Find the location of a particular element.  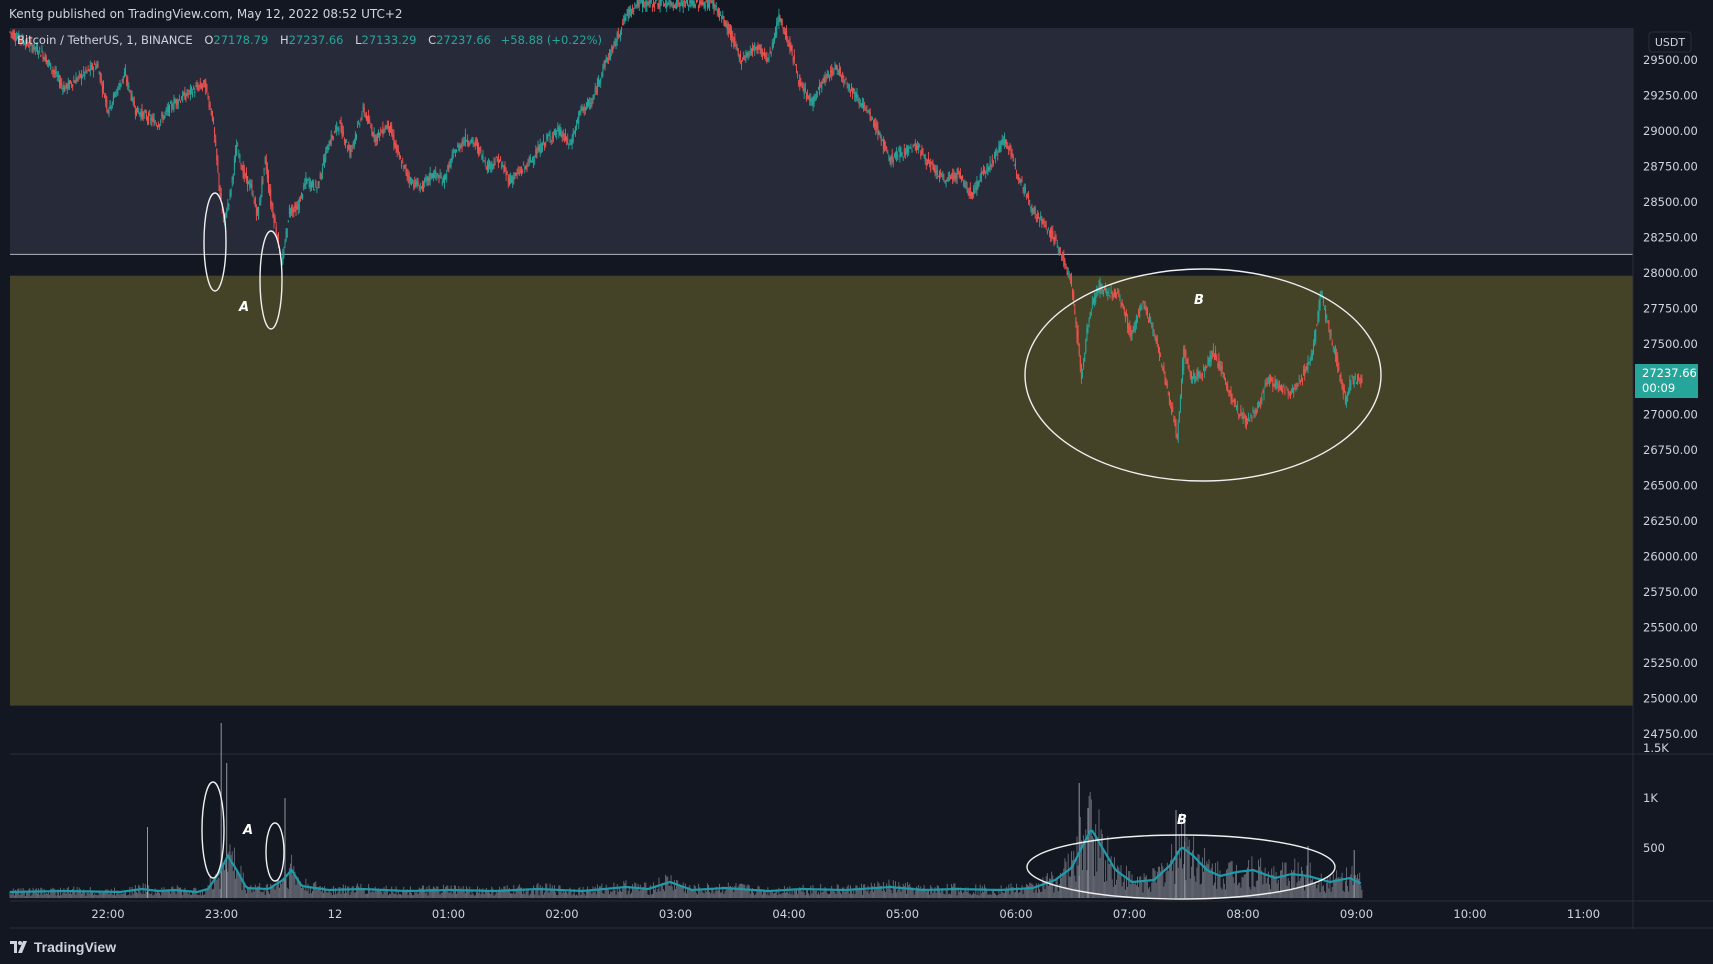

volume-pane is located at coordinates (821, 828).